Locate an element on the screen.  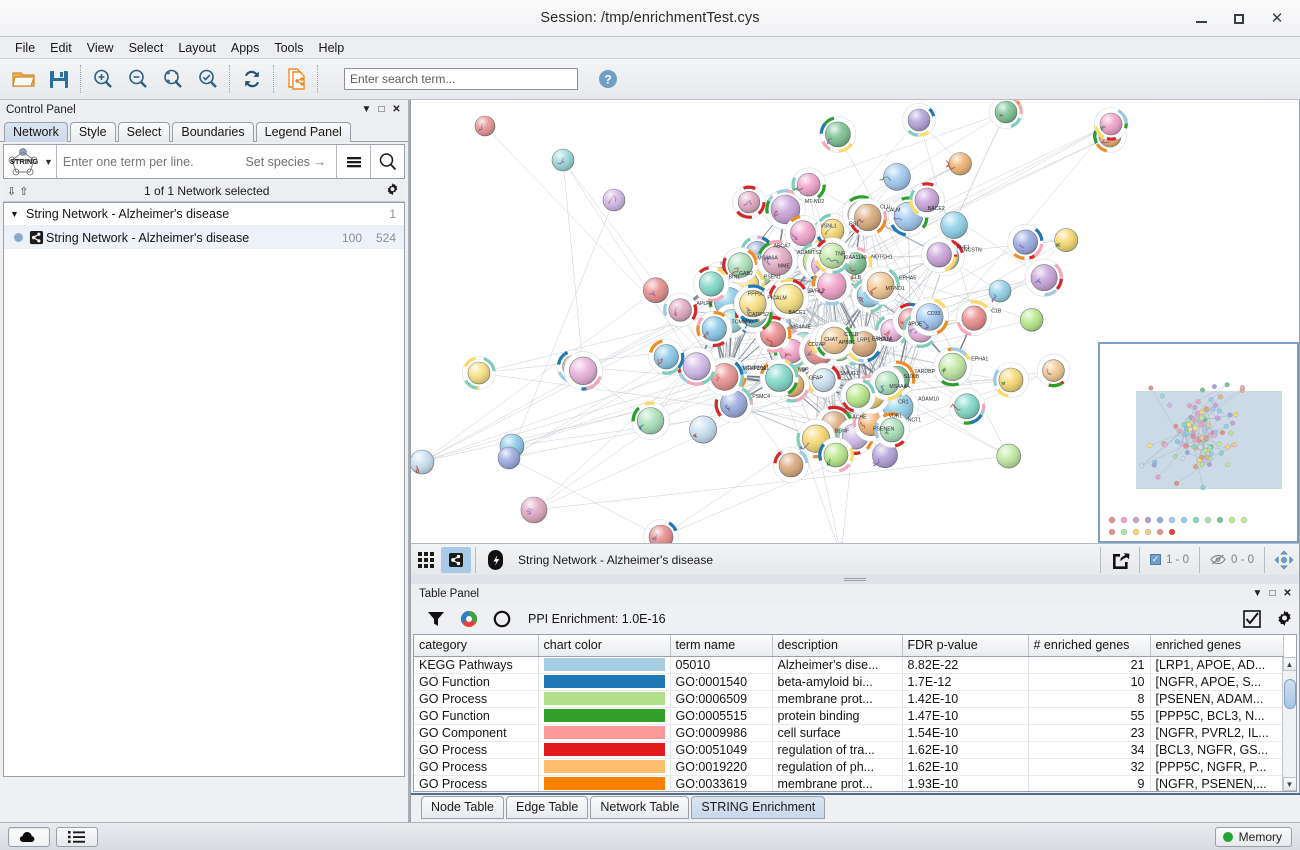
zoom-selected-button is located at coordinates (172, 79).